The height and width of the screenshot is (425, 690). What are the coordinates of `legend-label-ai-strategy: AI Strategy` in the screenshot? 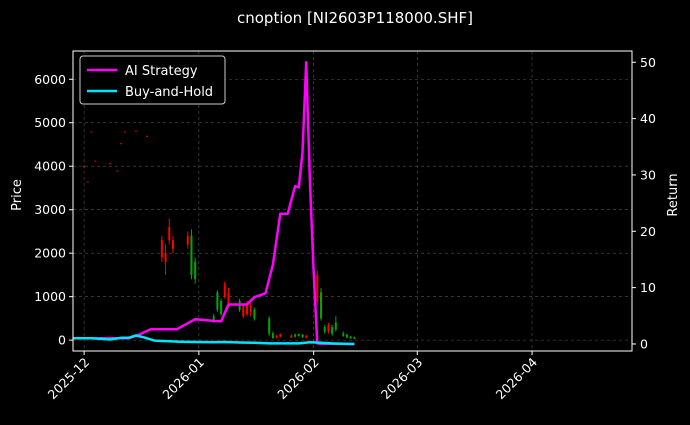 It's located at (161, 71).